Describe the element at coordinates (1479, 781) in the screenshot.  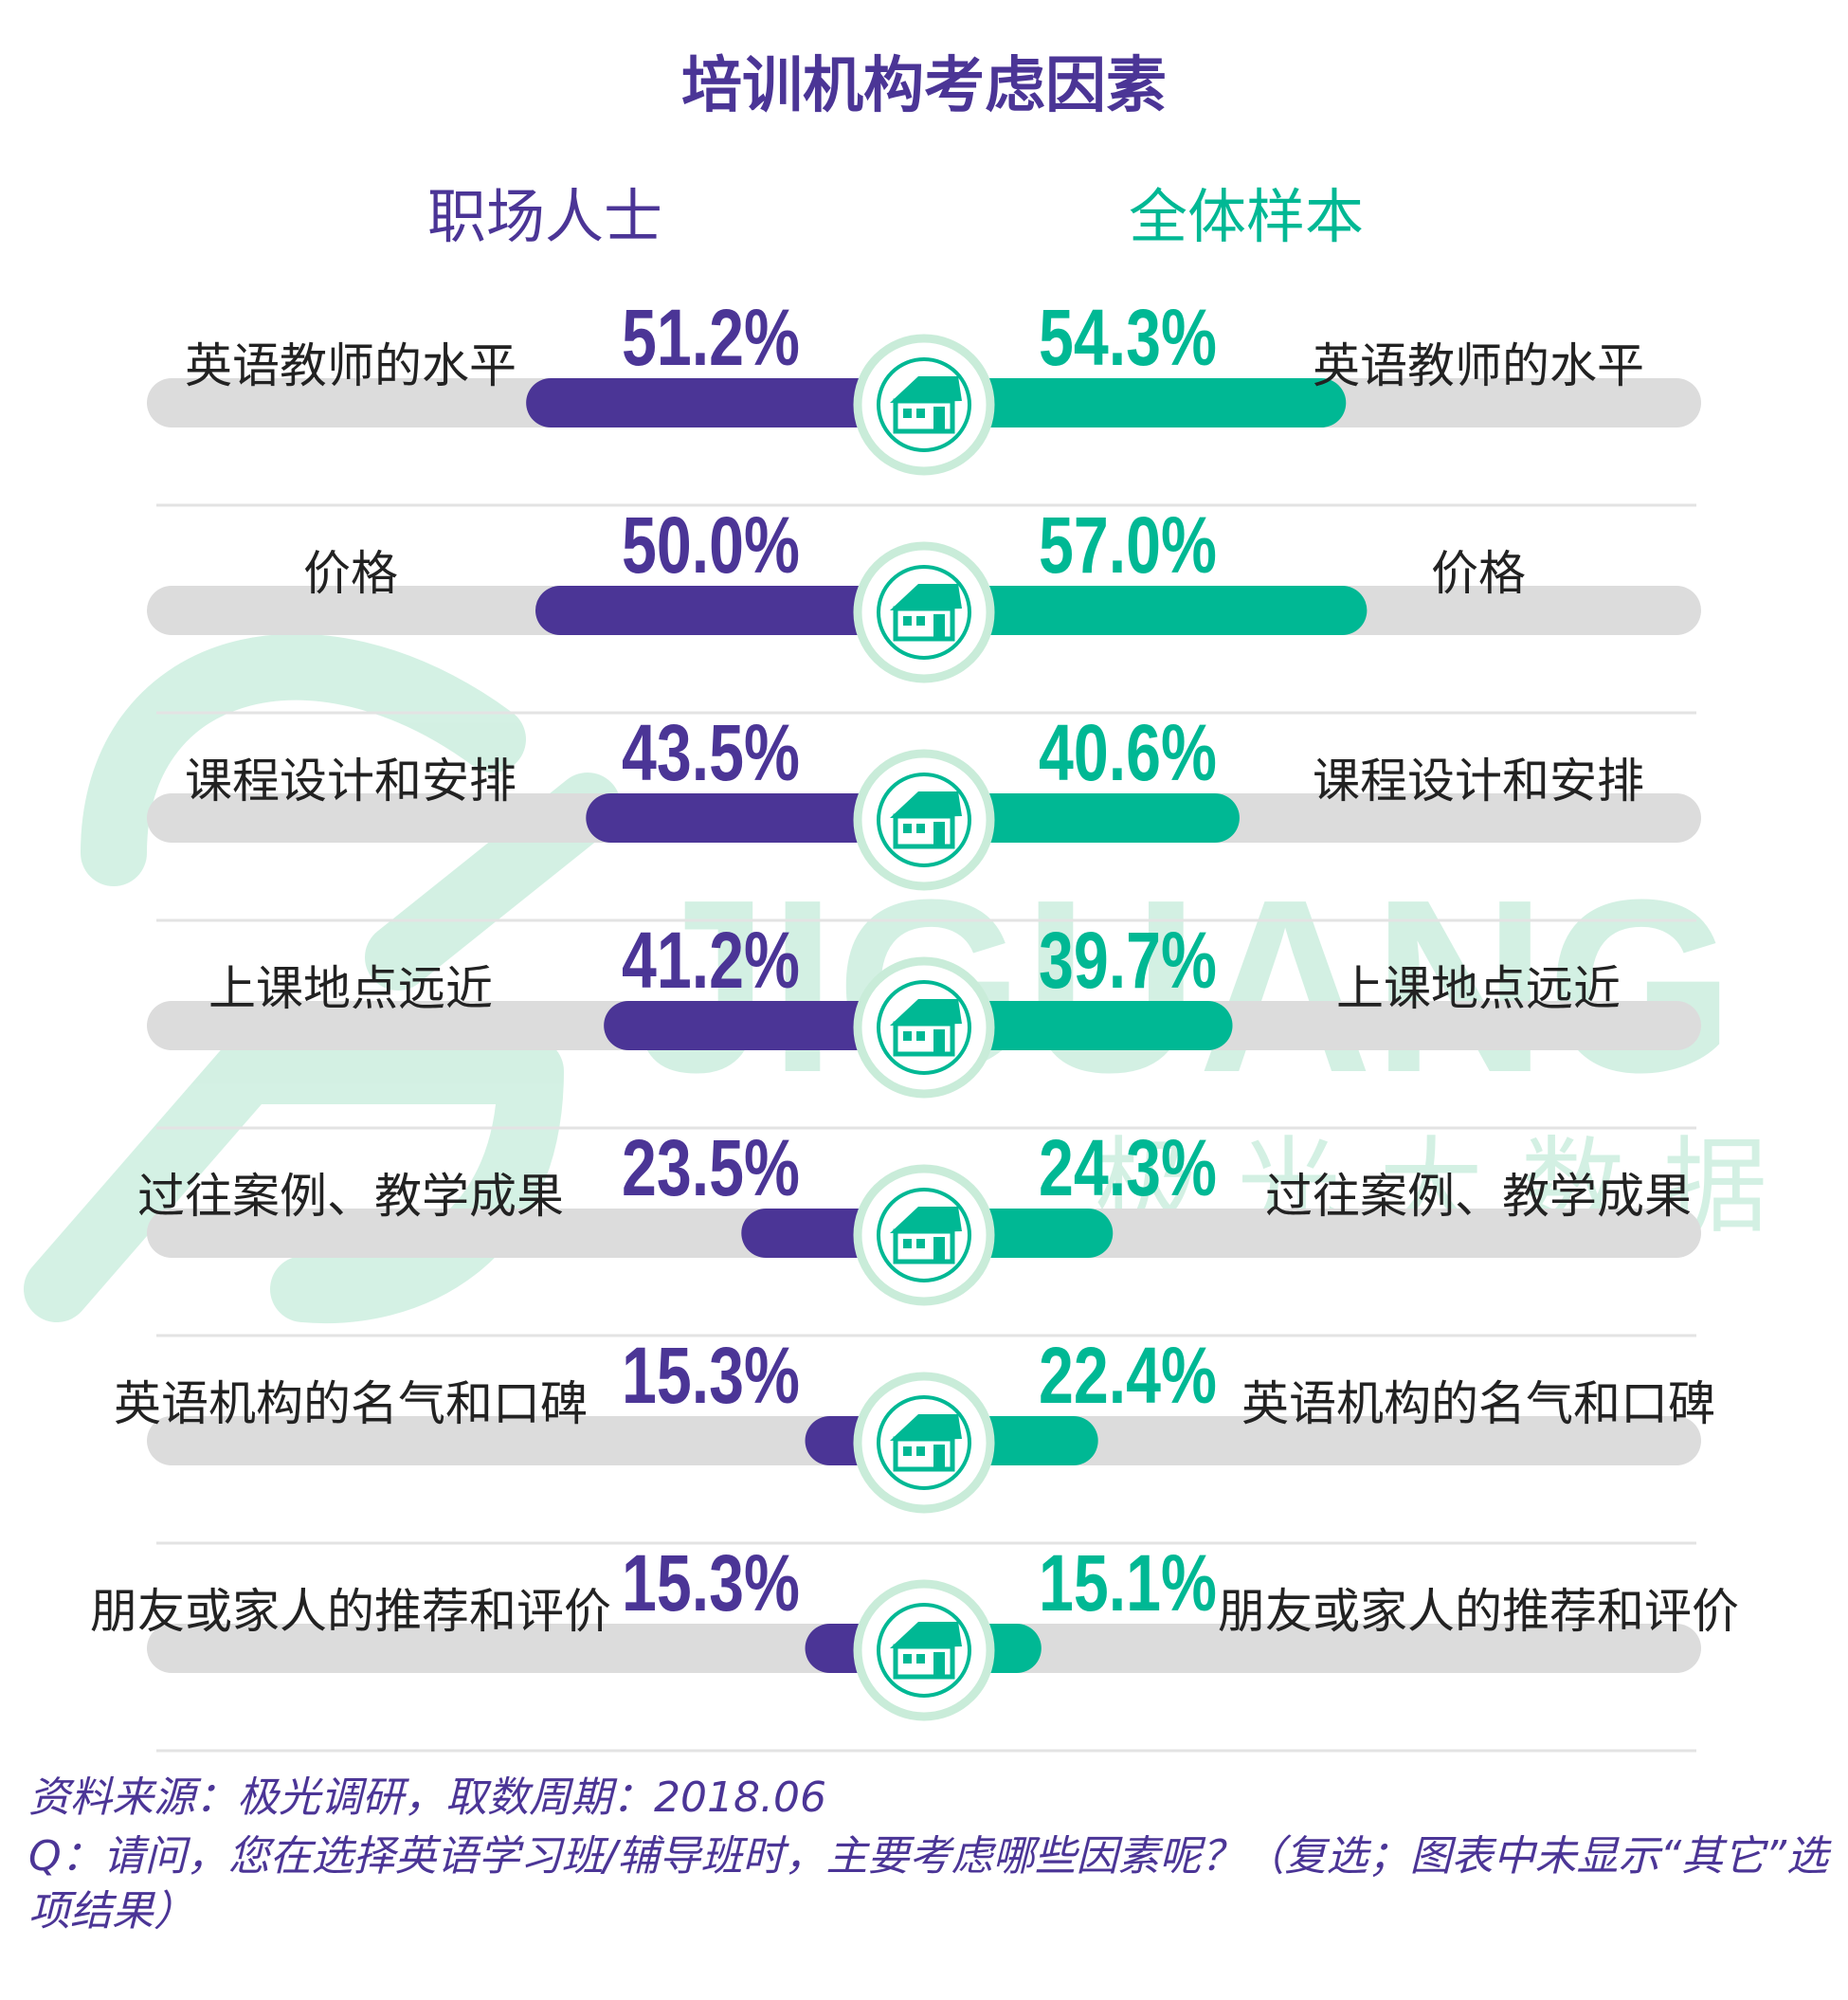
I see `category-label-right: 课程设计和安排` at that location.